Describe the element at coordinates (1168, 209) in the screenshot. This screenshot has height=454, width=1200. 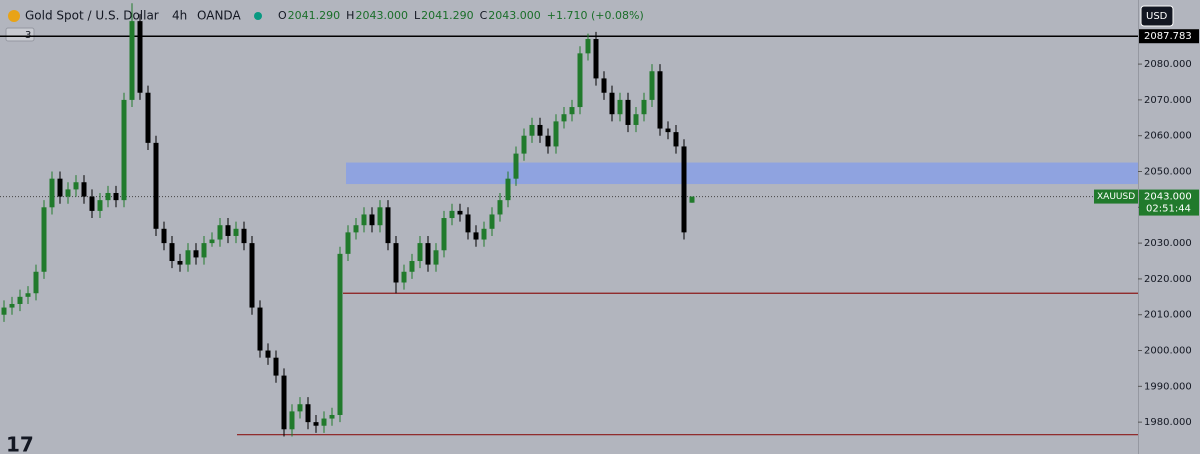
I see `countdown: 02:51:44` at that location.